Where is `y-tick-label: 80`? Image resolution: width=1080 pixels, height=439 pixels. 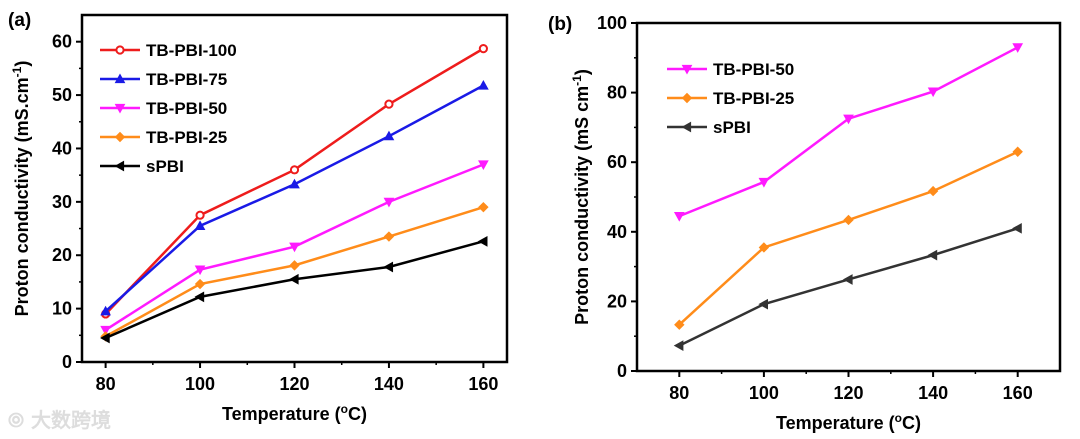
y-tick-label: 80 is located at coordinates (617, 93).